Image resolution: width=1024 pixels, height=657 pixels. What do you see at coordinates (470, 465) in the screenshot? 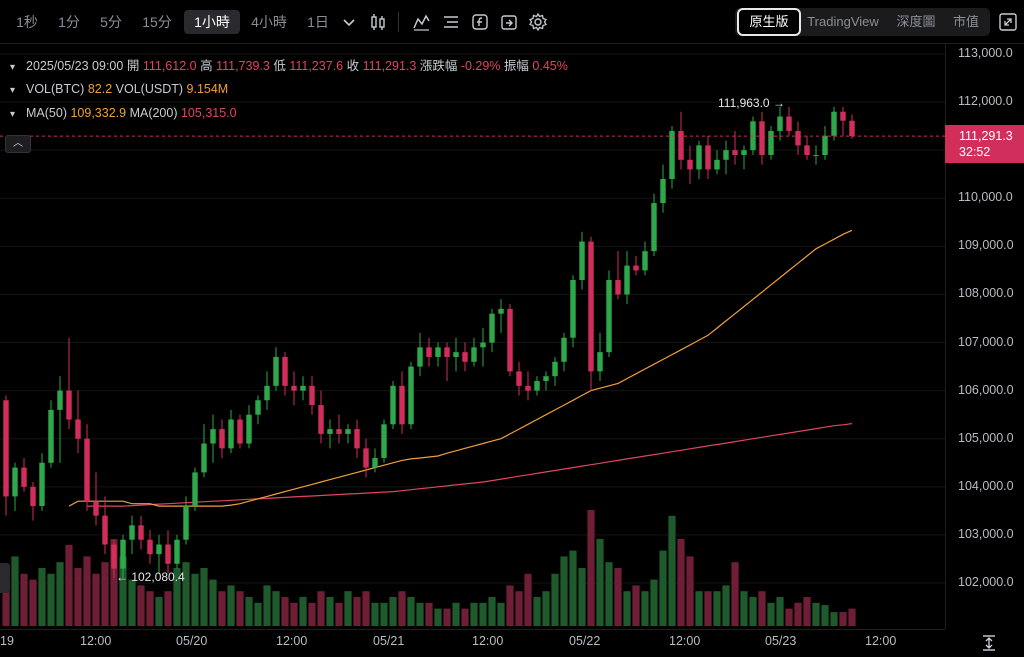
I see `ma200-line` at bounding box center [470, 465].